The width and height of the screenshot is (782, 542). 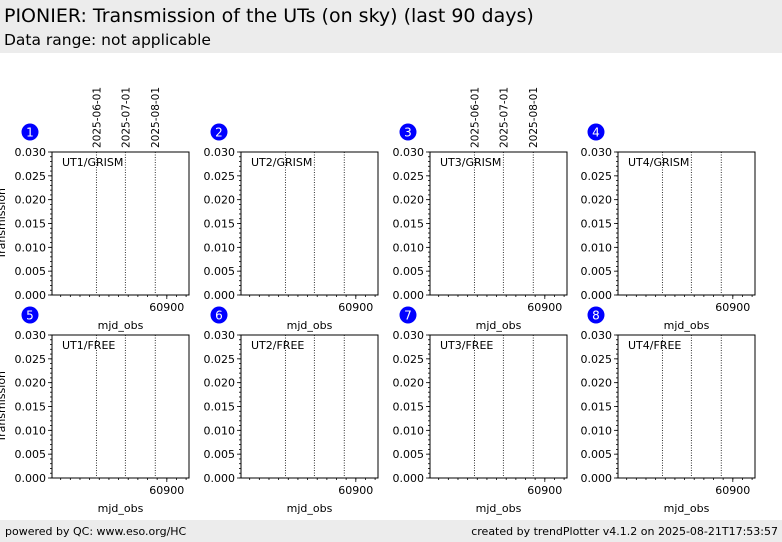 I want to click on panel-7-y-tick-label: 0.025, so click(x=409, y=359).